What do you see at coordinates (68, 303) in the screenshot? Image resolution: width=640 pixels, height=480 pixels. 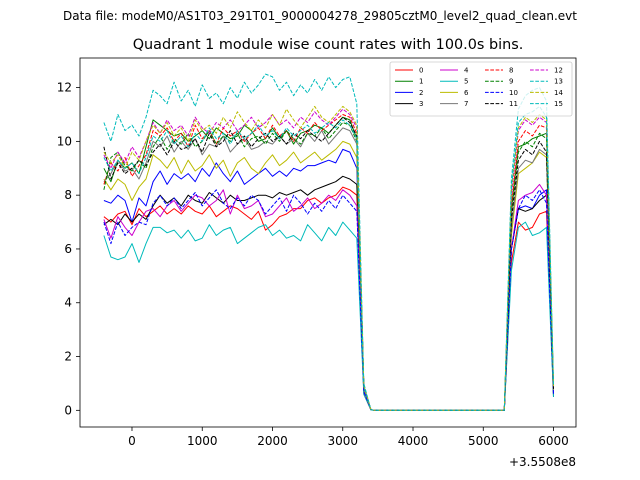 I see `y-tick-label: 4` at bounding box center [68, 303].